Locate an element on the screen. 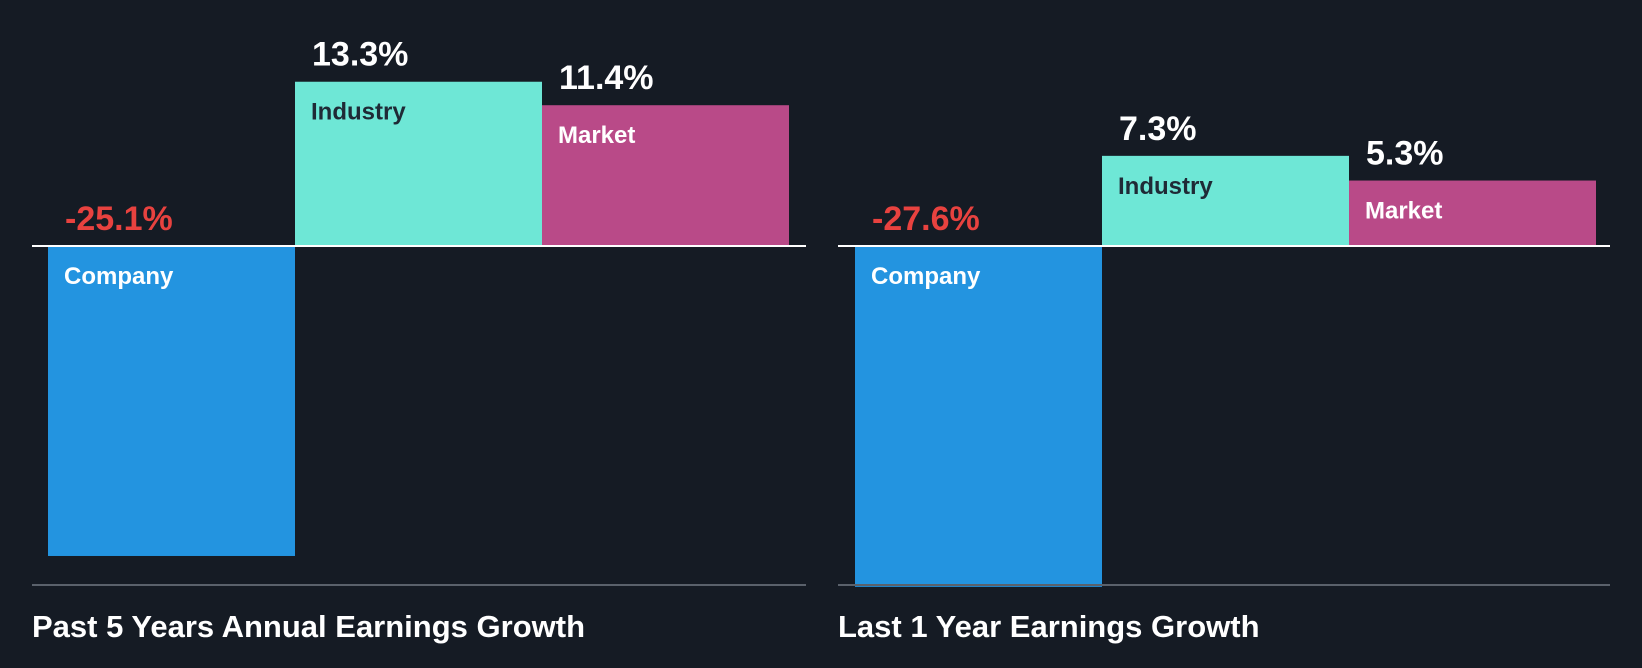  value-label-market: 5.3% is located at coordinates (1405, 154).